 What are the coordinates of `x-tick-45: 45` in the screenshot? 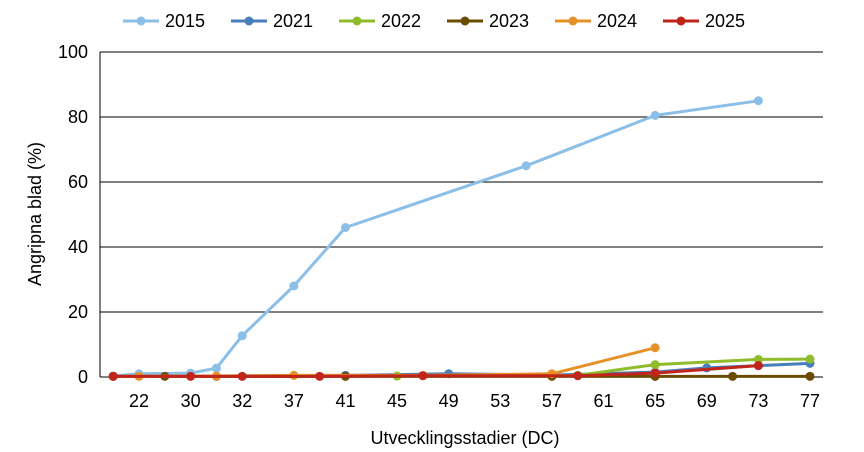 It's located at (397, 401).